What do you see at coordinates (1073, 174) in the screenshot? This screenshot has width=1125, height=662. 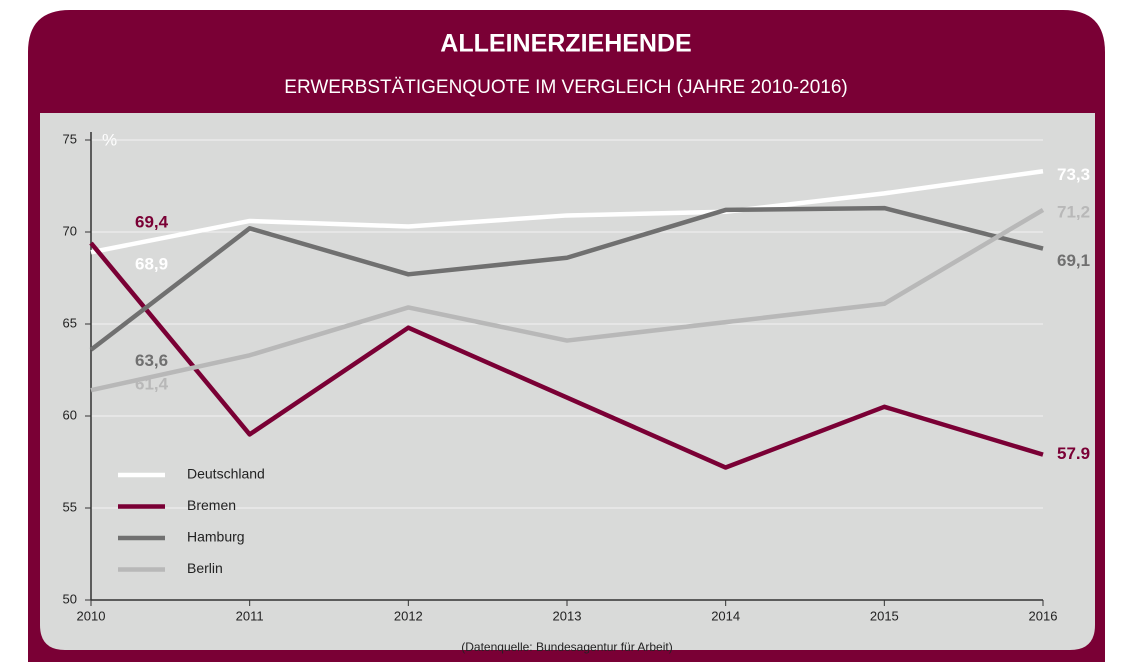 I see `value-label: 73,3` at bounding box center [1073, 174].